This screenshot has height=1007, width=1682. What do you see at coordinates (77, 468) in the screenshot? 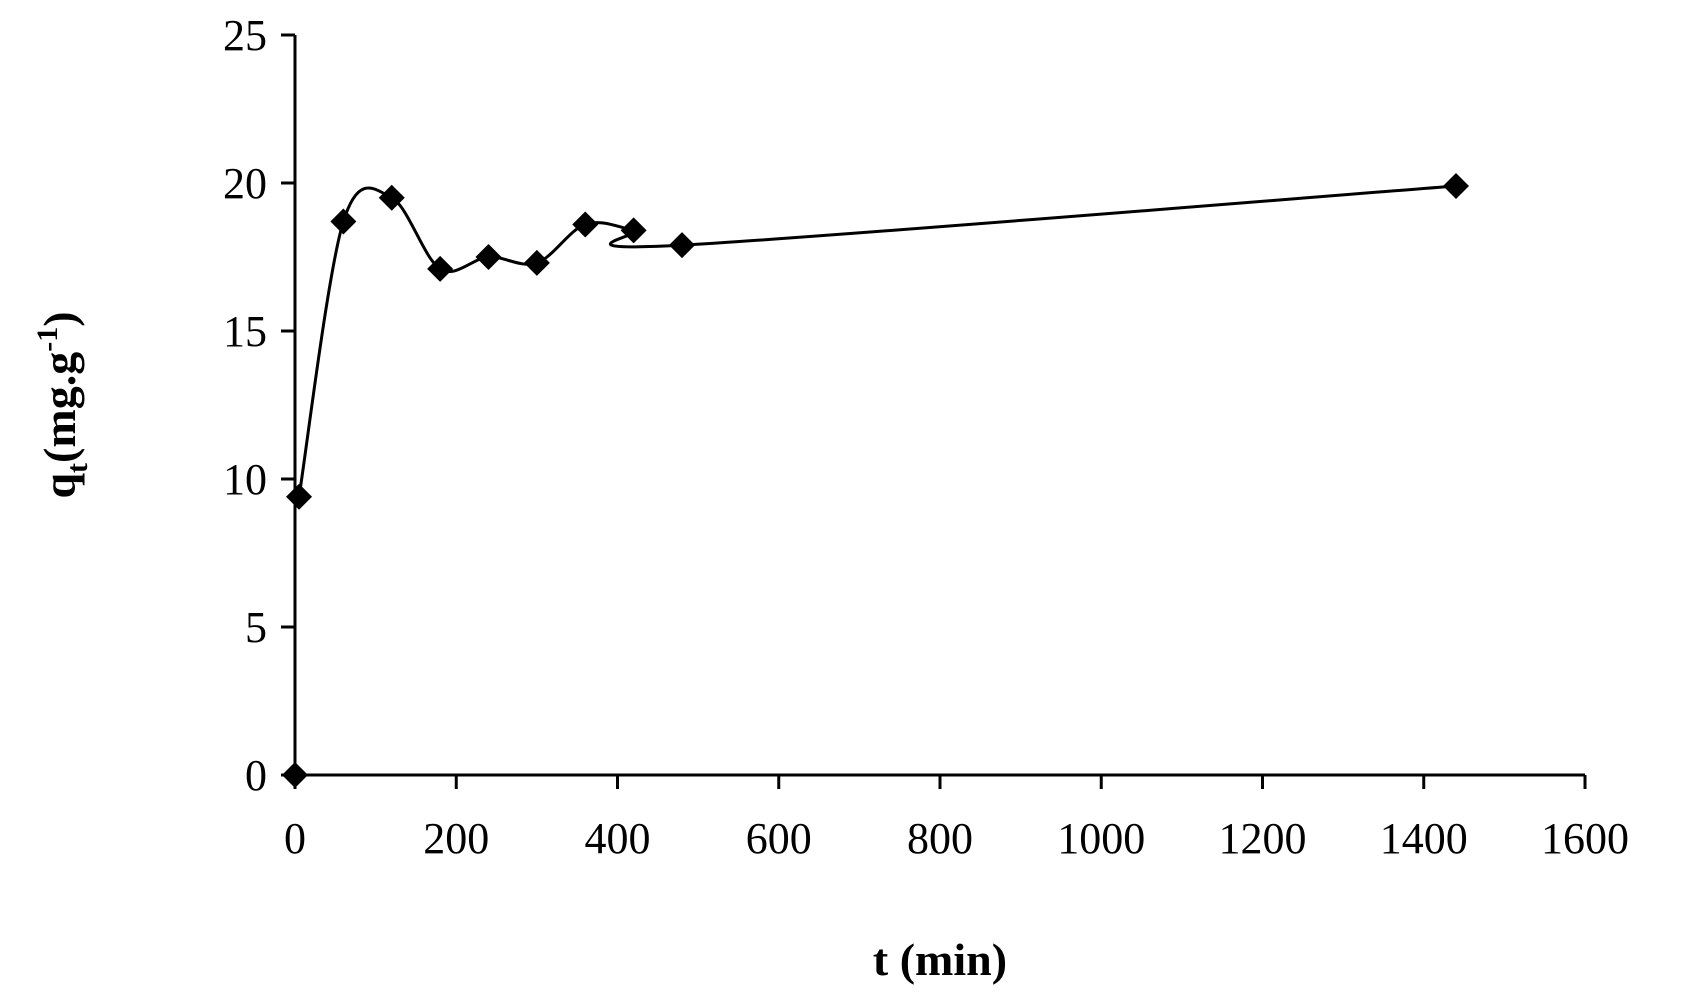
I see `y-axis-title-subscript: t` at bounding box center [77, 468].